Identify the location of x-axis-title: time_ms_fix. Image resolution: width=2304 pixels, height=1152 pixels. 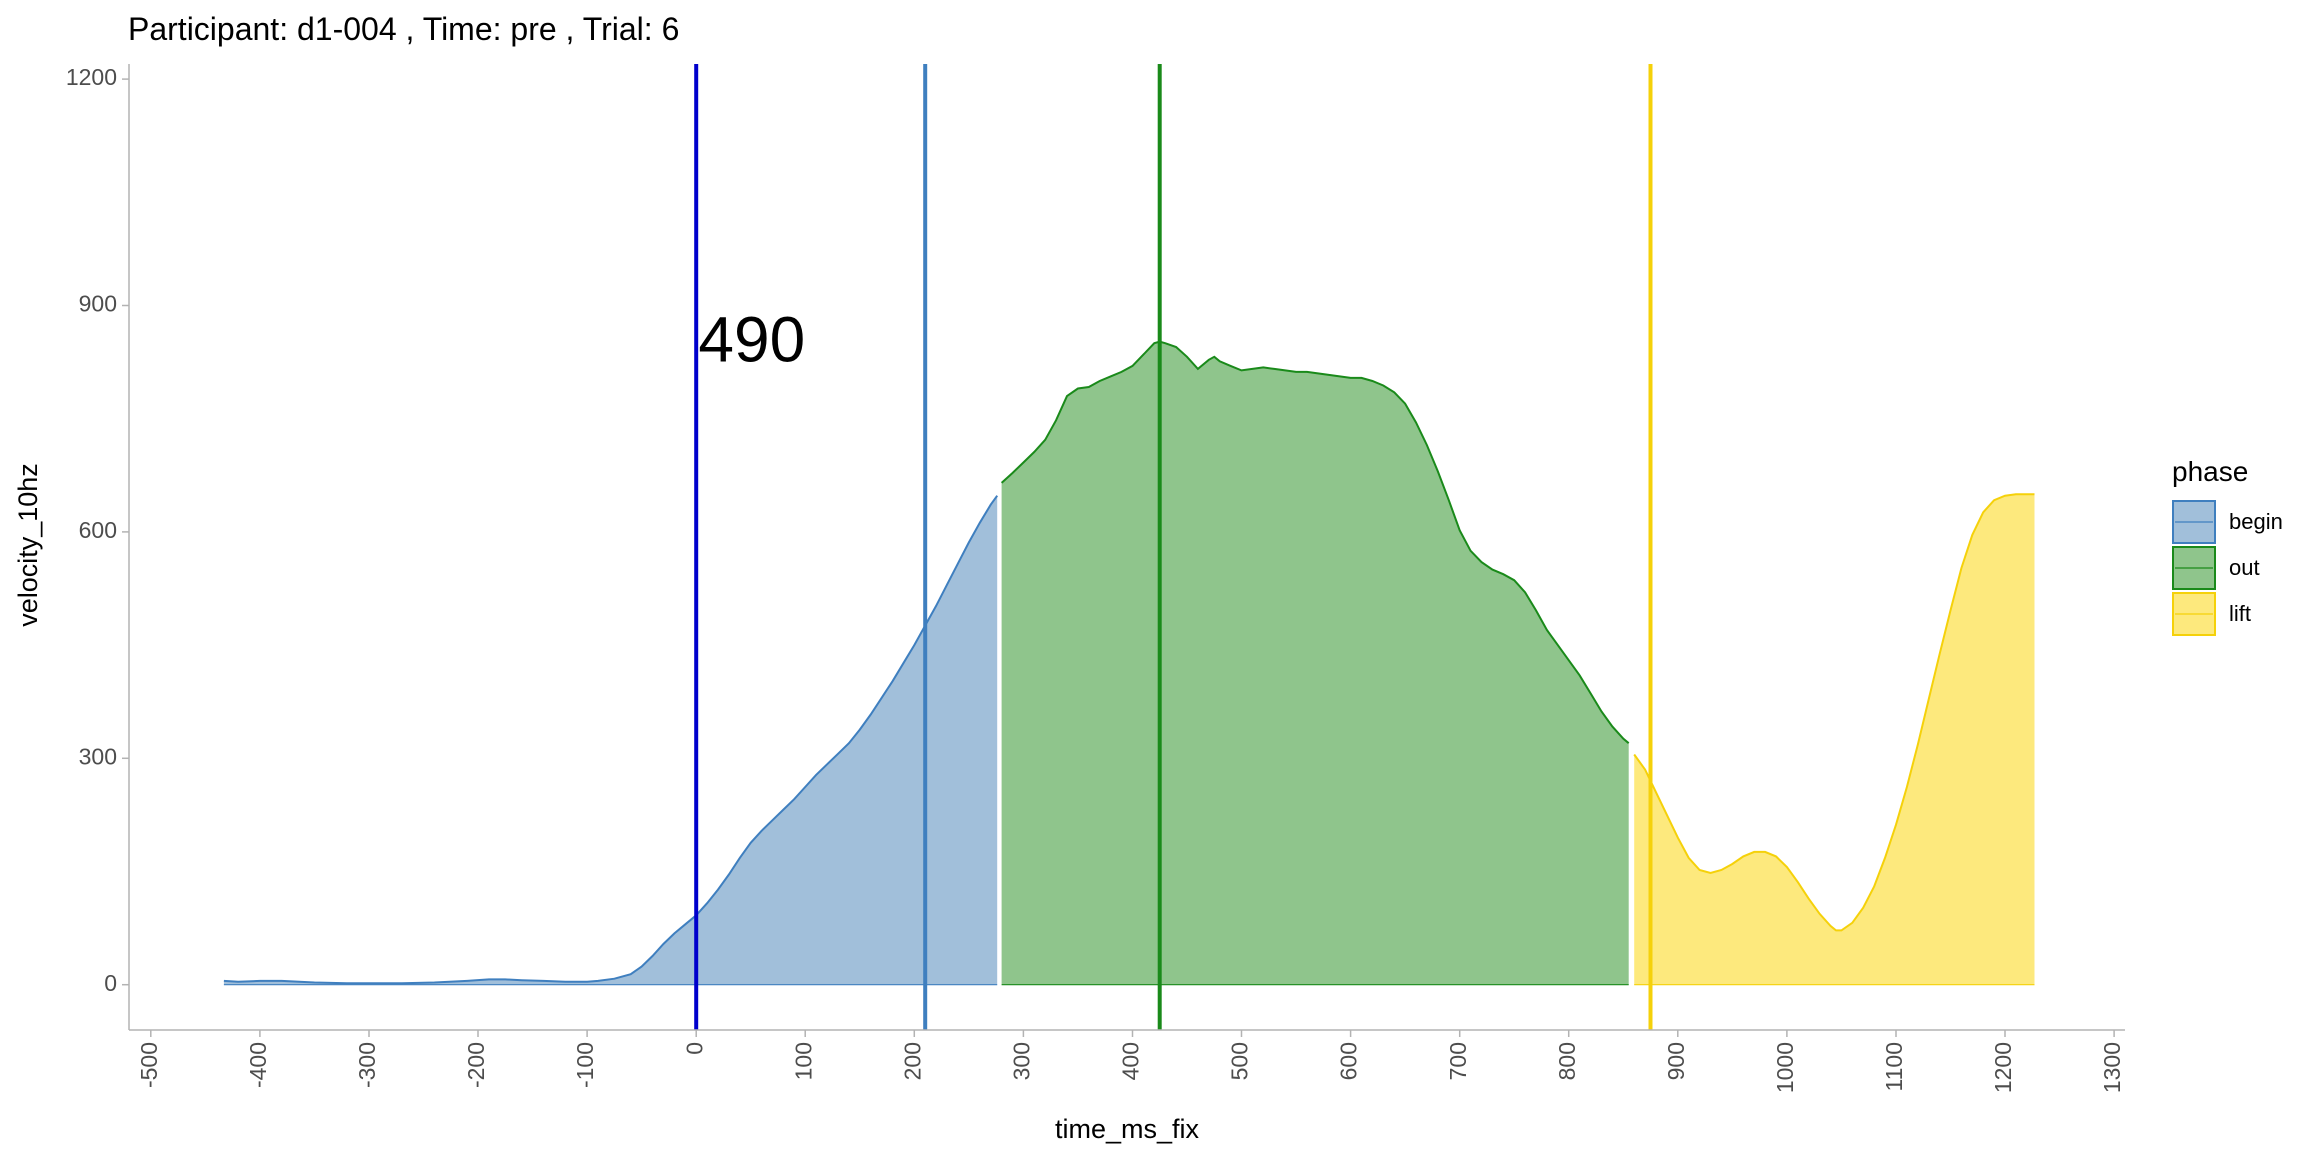
(1127, 1129).